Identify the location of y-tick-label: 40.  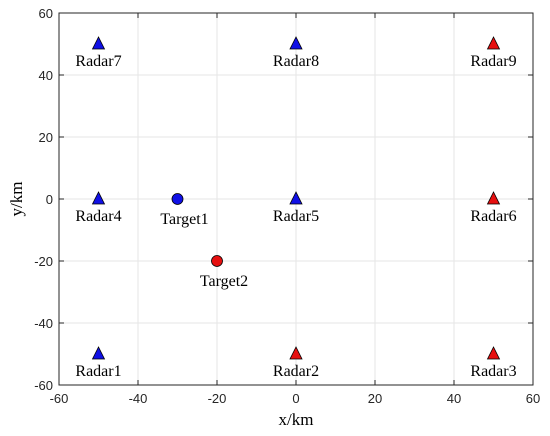
(46, 75).